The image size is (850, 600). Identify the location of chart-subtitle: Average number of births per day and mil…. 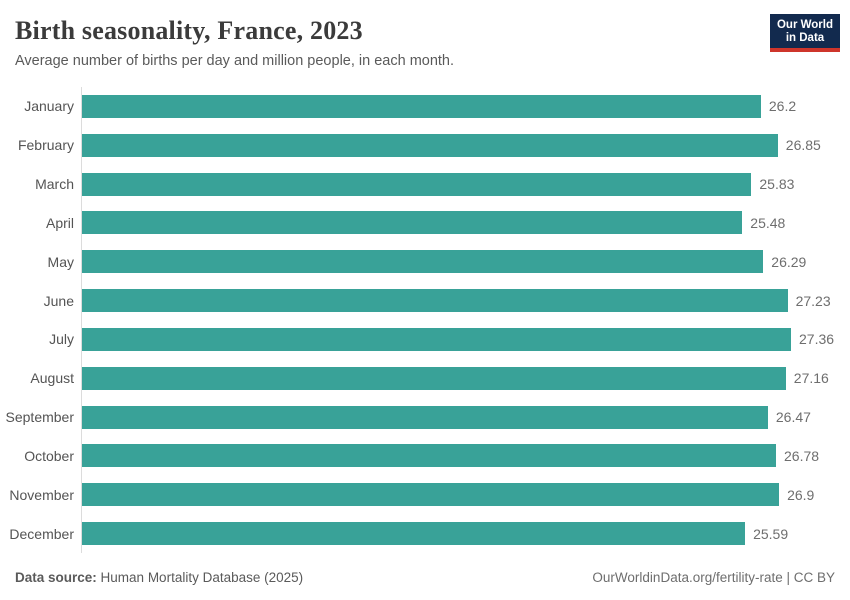
(235, 61).